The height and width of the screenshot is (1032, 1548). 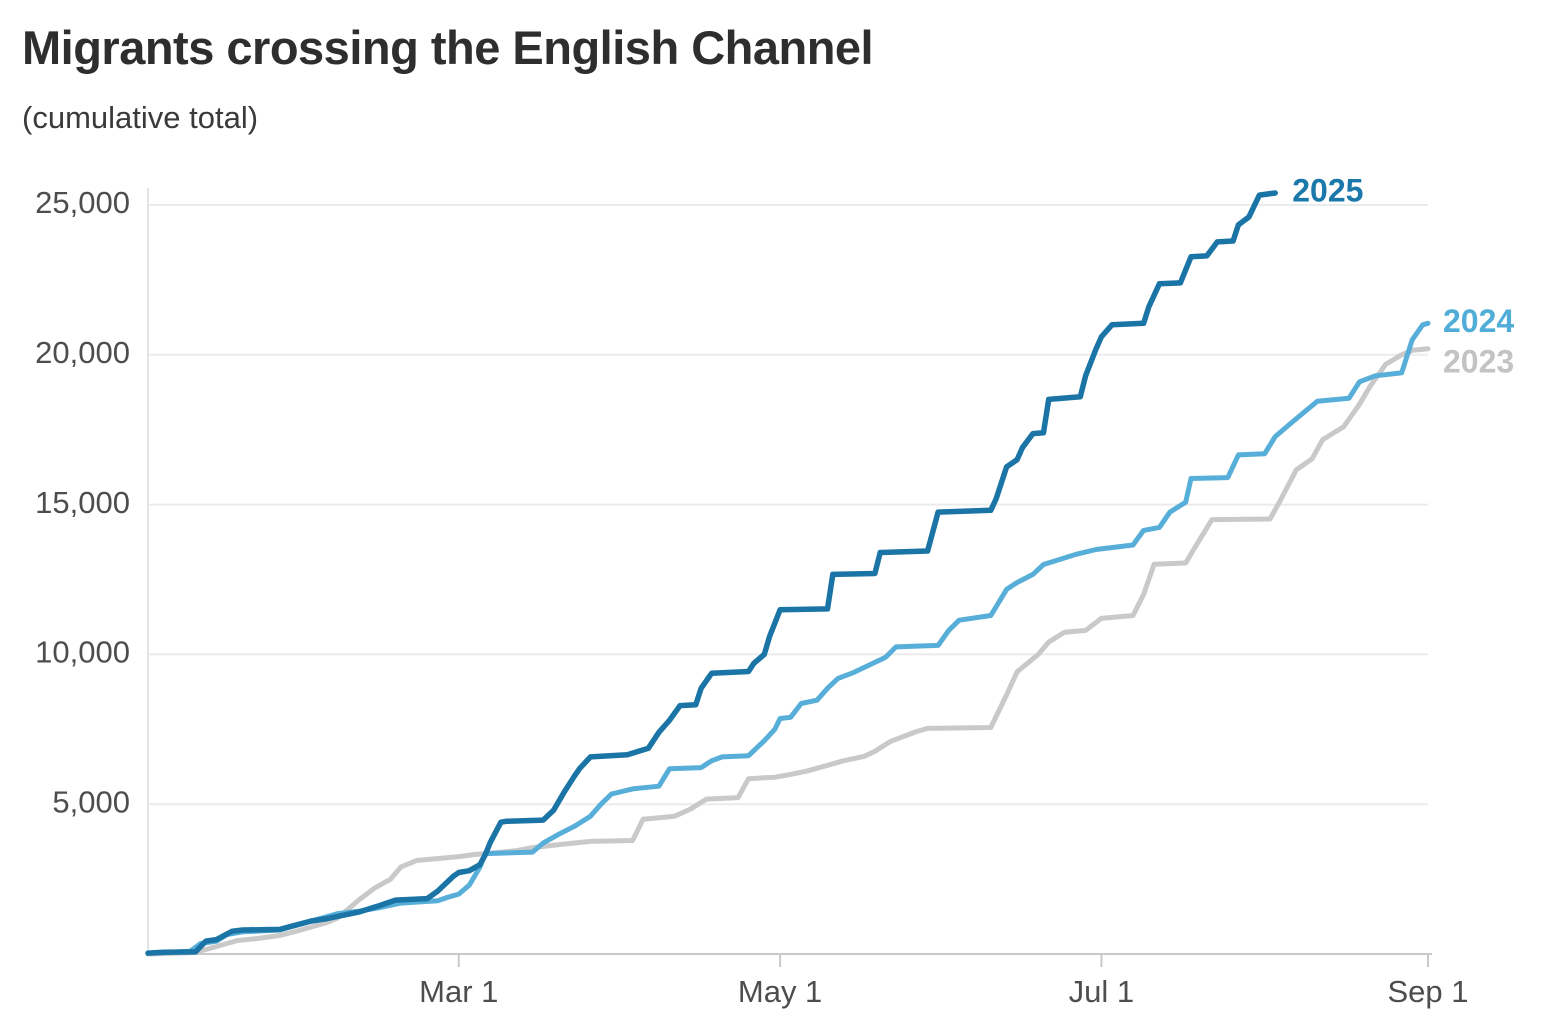 I want to click on y-axis-tick-label: 15,000, so click(x=82, y=502).